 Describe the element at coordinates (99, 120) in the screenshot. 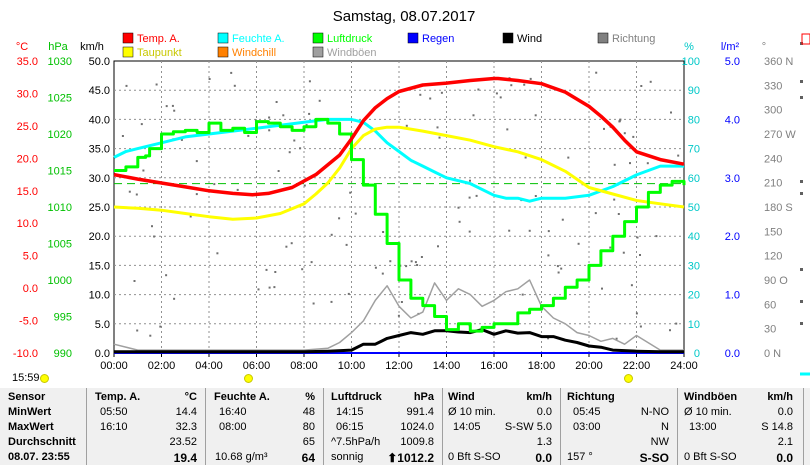

I see `wind-tick-label: 40.0` at that location.